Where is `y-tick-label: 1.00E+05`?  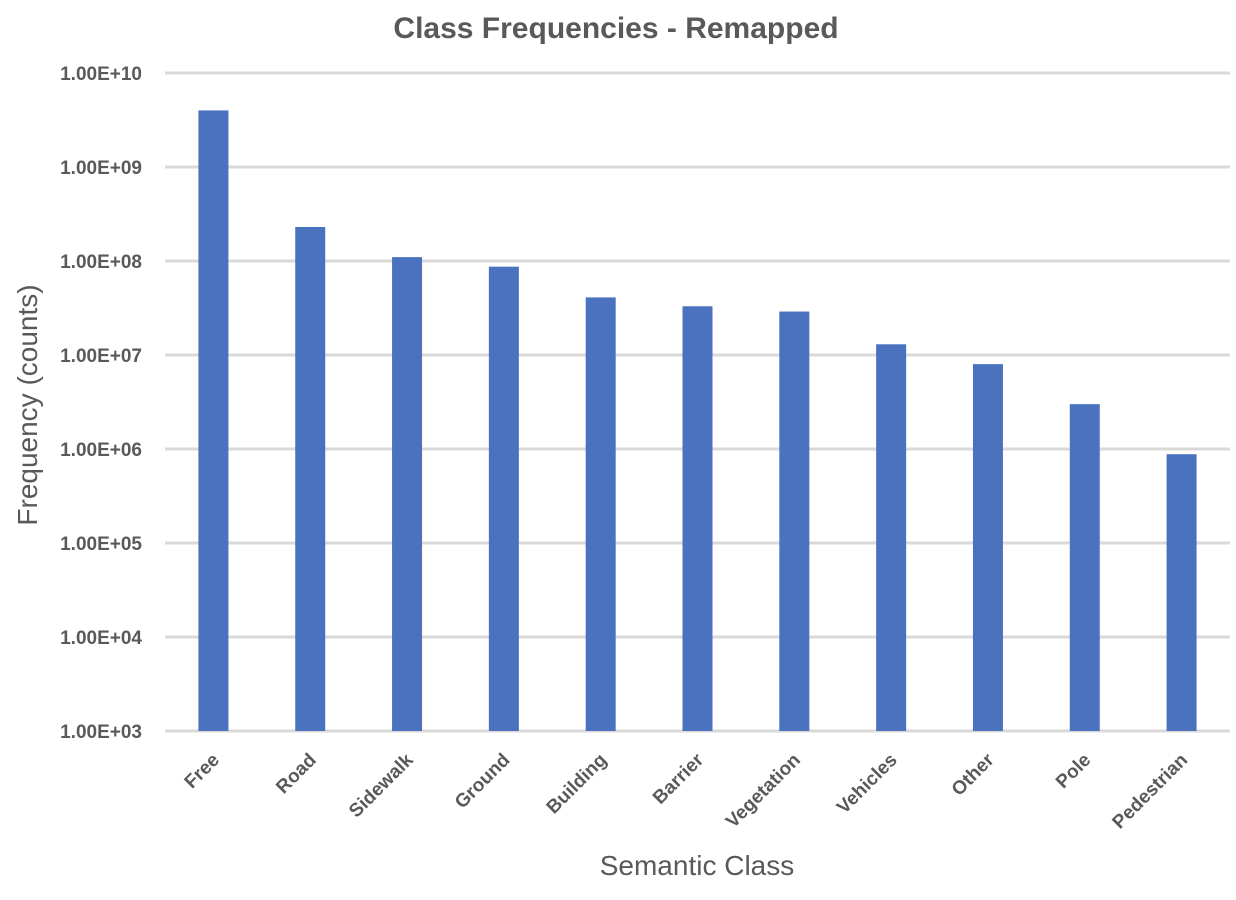
y-tick-label: 1.00E+05 is located at coordinates (101, 544).